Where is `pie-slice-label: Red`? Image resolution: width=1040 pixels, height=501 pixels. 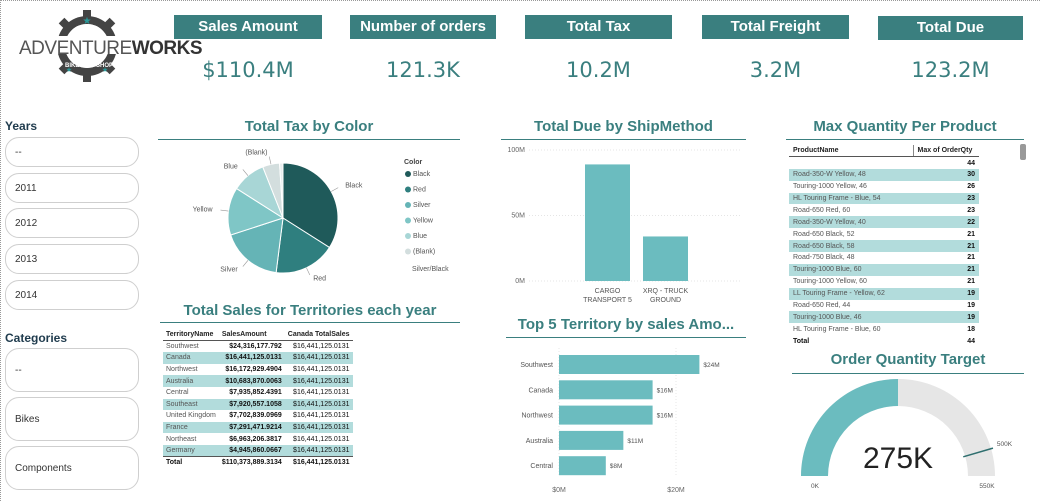 pie-slice-label: Red is located at coordinates (319, 279).